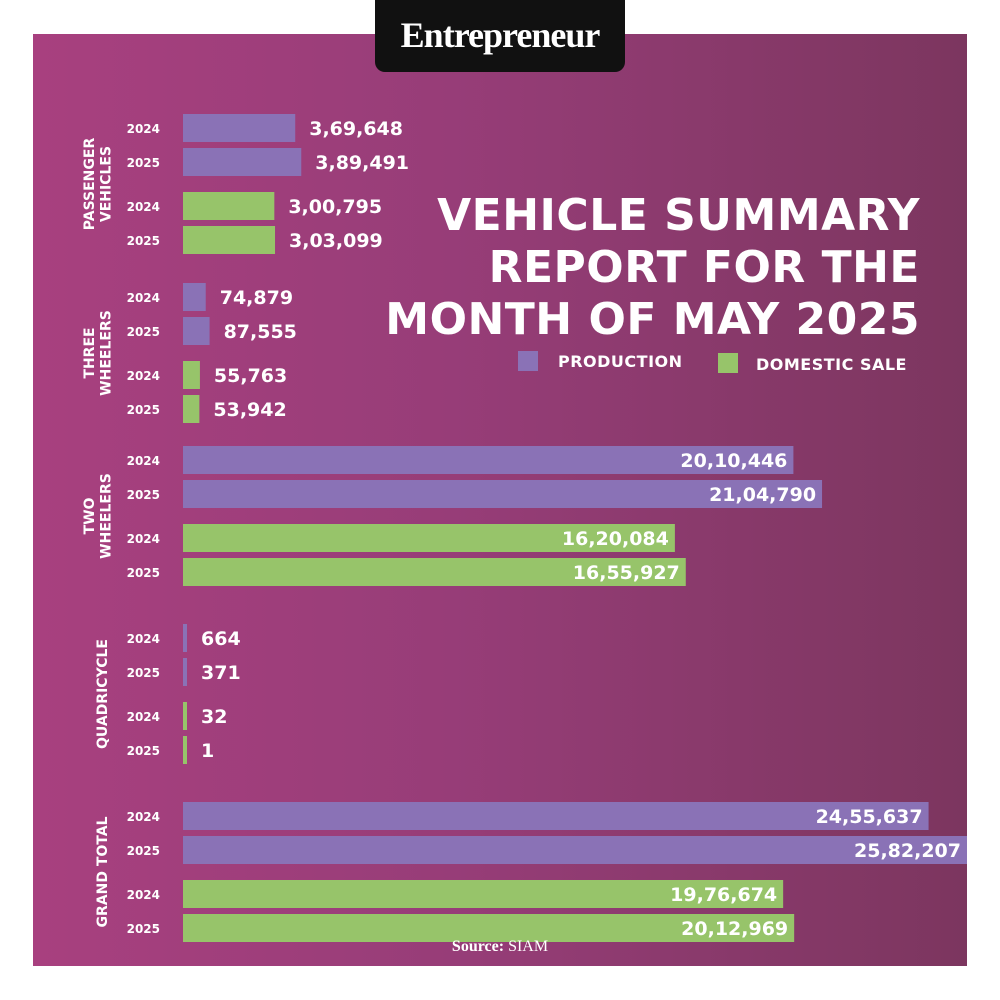 This screenshot has width=1000, height=1000. I want to click on title-line-1: VEHICLE SUMMARY, so click(678, 215).